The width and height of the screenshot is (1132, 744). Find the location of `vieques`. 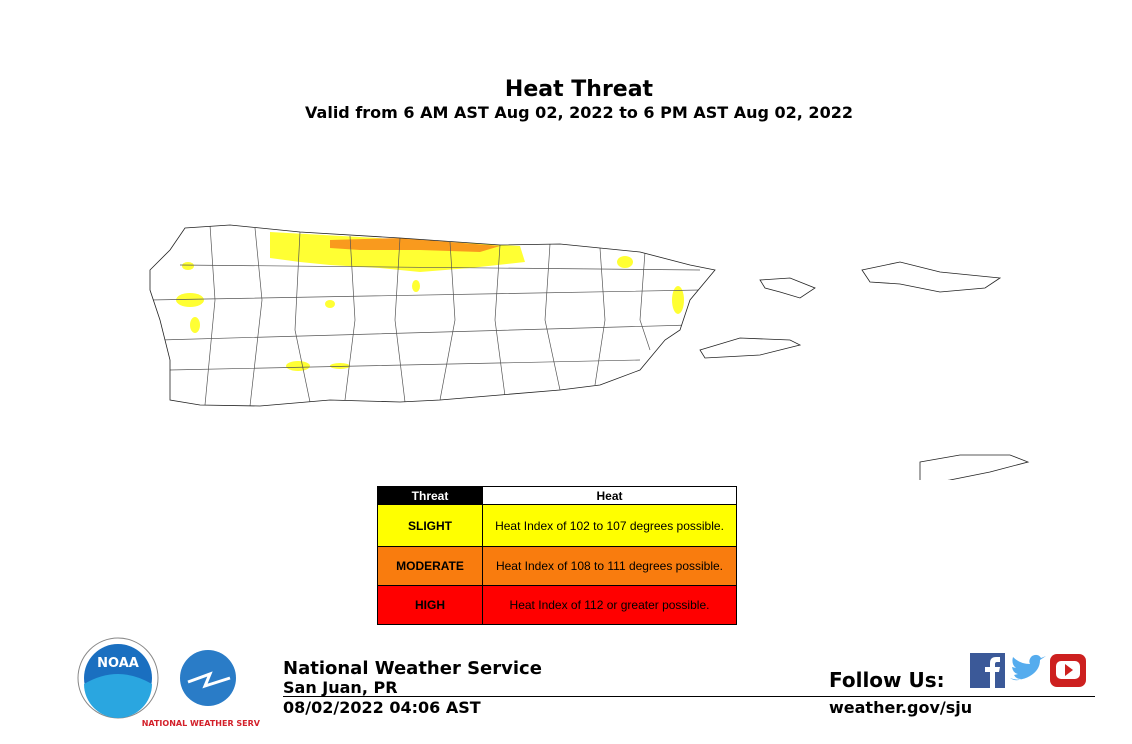

vieques is located at coordinates (750, 348).